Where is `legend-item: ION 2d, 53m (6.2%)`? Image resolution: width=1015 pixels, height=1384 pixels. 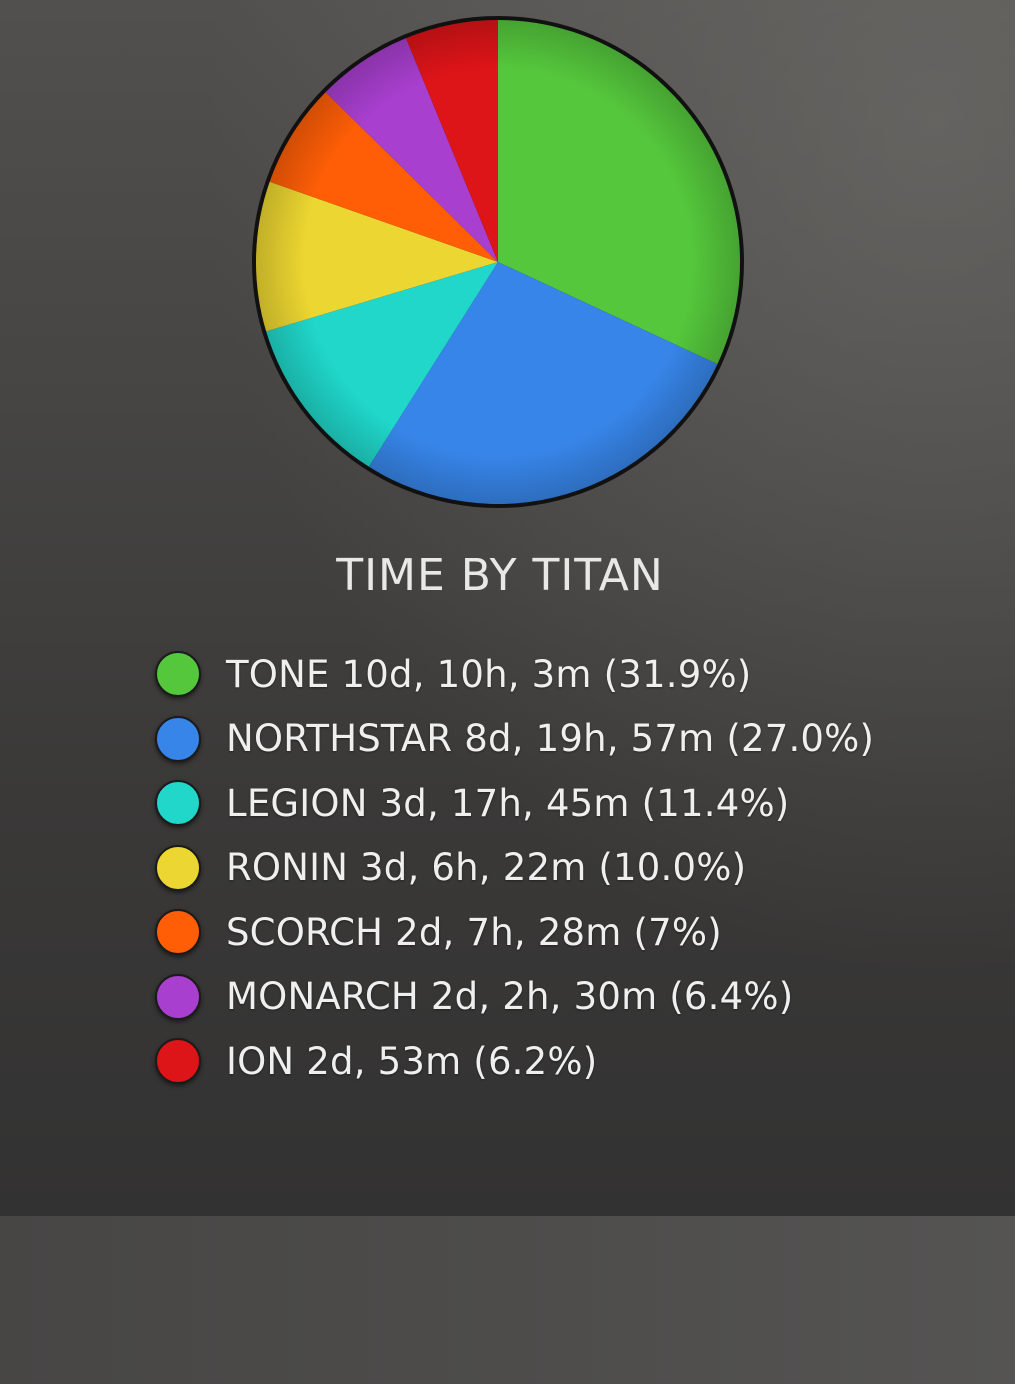 legend-item: ION 2d, 53m (6.2%) is located at coordinates (514, 1061).